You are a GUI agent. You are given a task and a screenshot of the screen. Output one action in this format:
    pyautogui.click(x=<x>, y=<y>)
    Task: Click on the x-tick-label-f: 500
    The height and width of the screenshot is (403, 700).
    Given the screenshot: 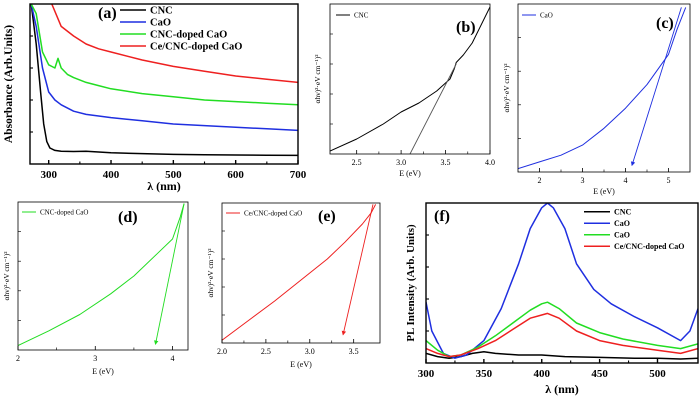 What is the action you would take?
    pyautogui.click(x=657, y=374)
    